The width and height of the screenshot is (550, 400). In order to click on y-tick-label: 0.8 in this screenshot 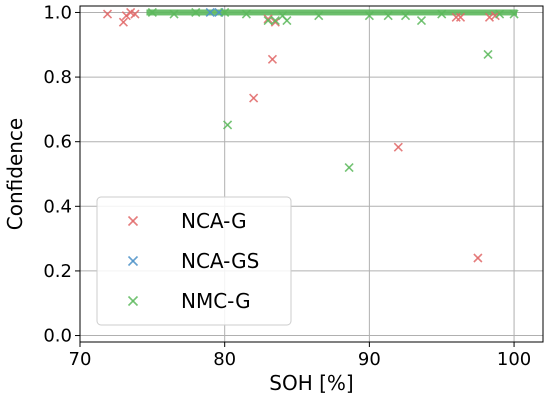, I will do `click(57, 77)`.